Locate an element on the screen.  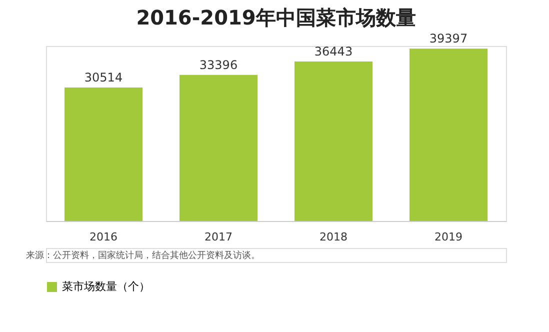
data-label: 33396 is located at coordinates (218, 65).